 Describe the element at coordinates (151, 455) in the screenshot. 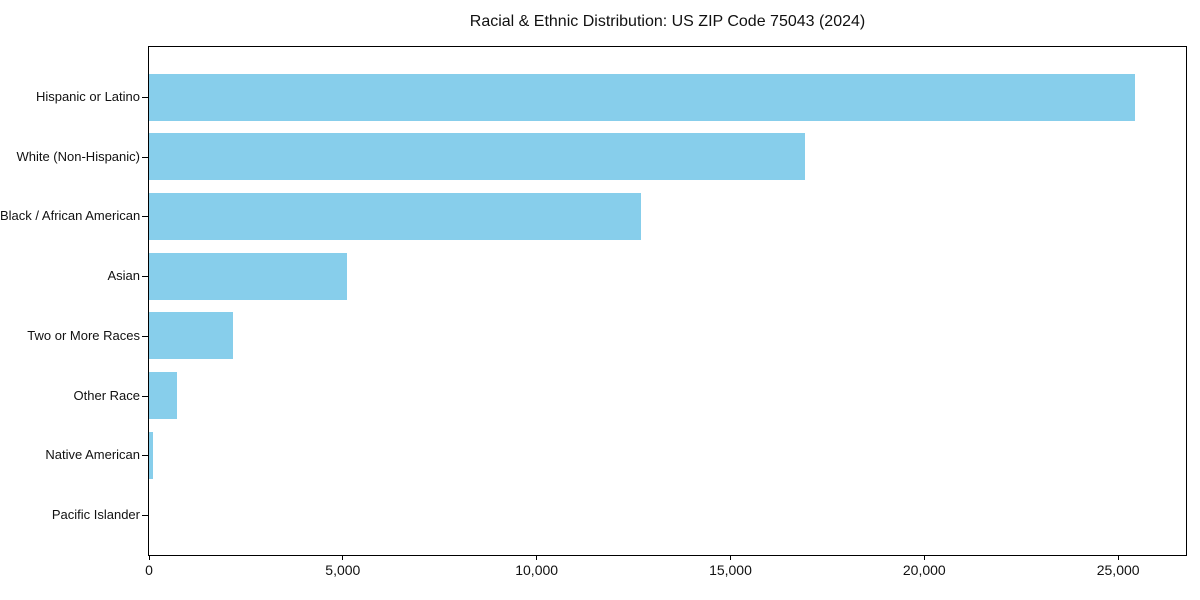

I see `bar-native-american` at that location.